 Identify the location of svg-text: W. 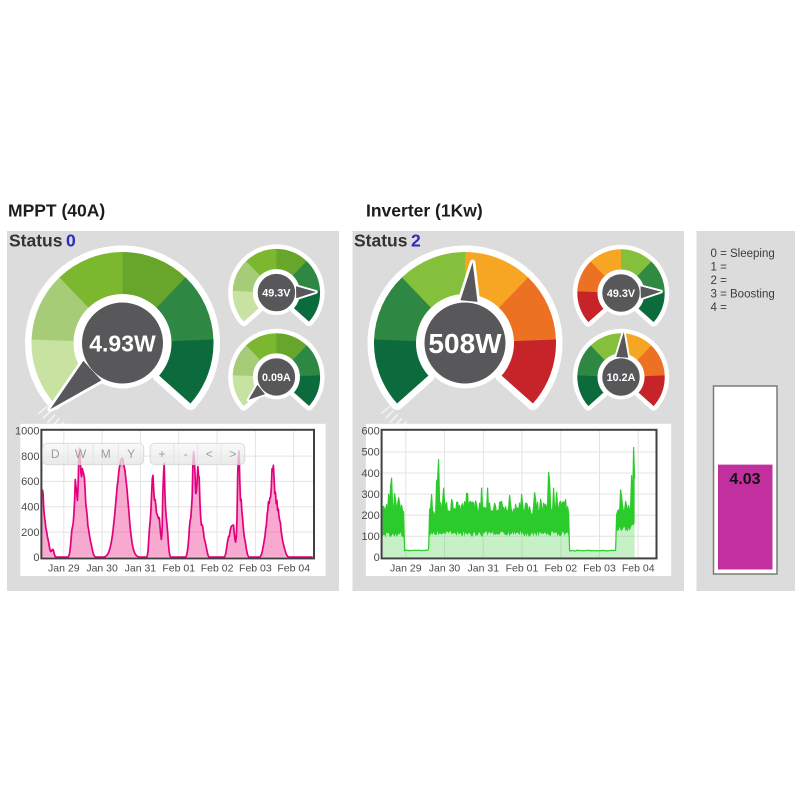
(81, 454).